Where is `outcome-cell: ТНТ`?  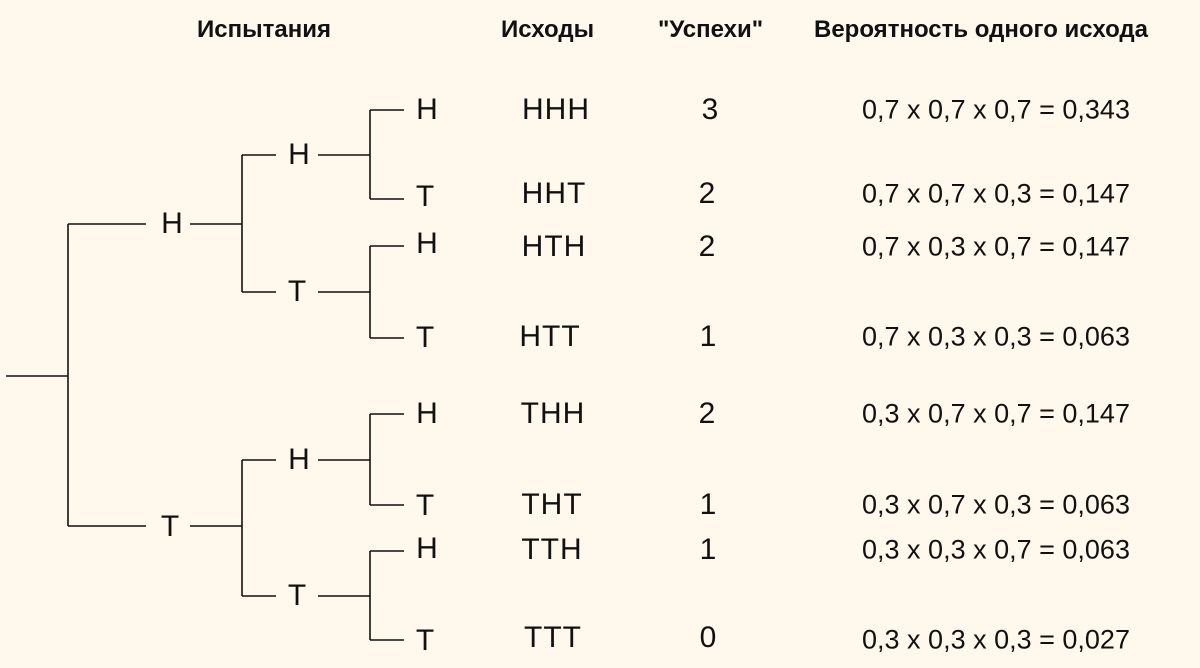
outcome-cell: ТНТ is located at coordinates (552, 504).